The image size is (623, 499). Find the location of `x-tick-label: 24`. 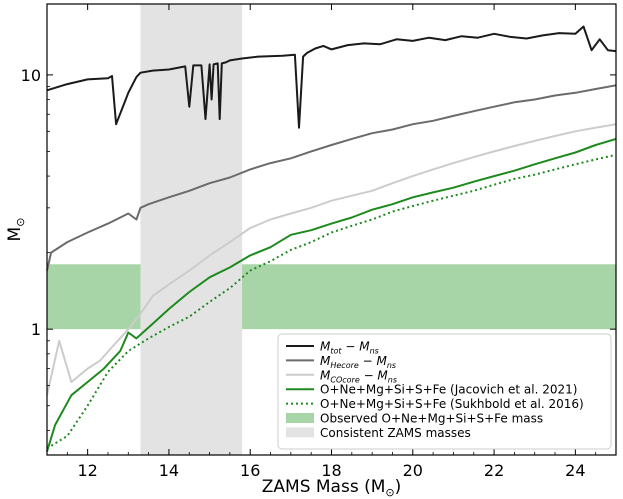

x-tick-label: 24 is located at coordinates (575, 470).